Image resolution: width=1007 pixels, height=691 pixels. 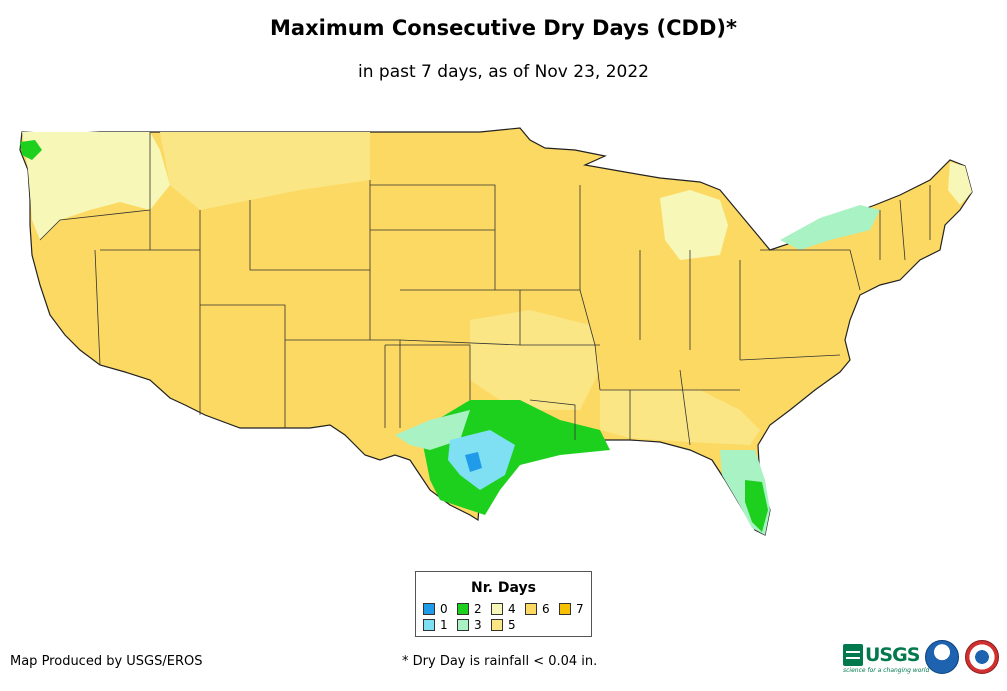 What do you see at coordinates (942, 657) in the screenshot?
I see `noaa-logo-icon` at bounding box center [942, 657].